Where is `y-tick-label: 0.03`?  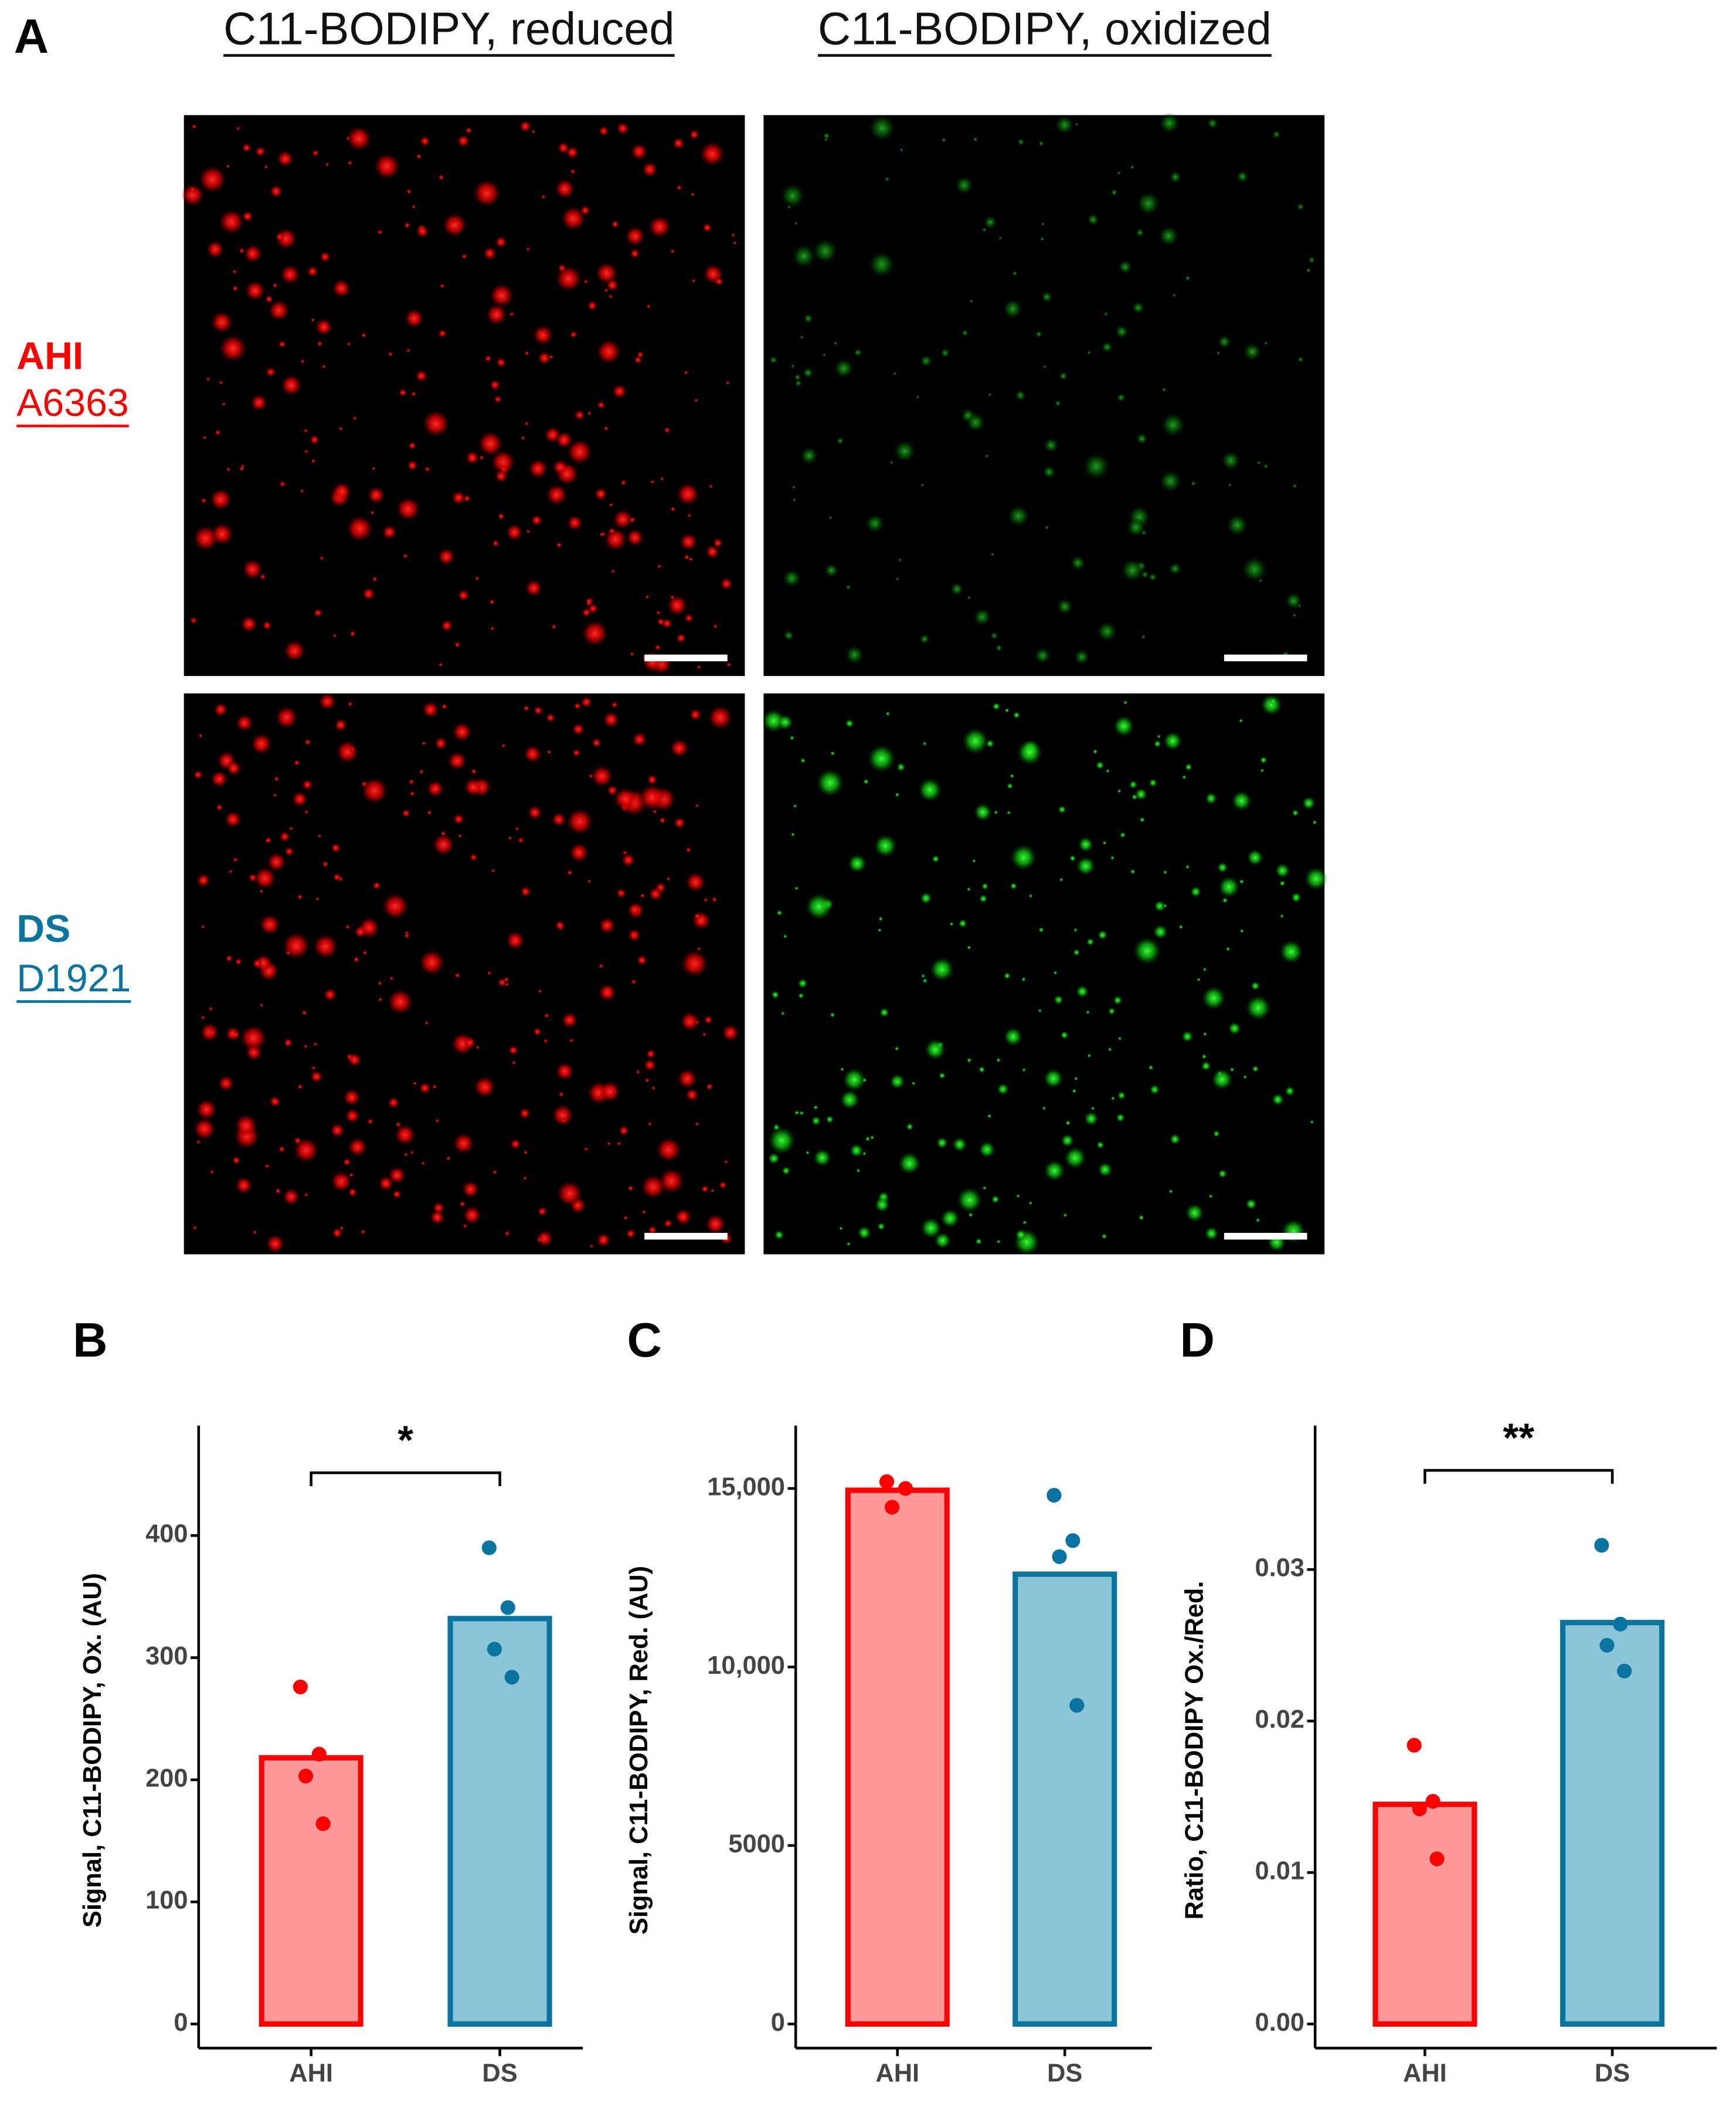 y-tick-label: 0.03 is located at coordinates (1279, 1568).